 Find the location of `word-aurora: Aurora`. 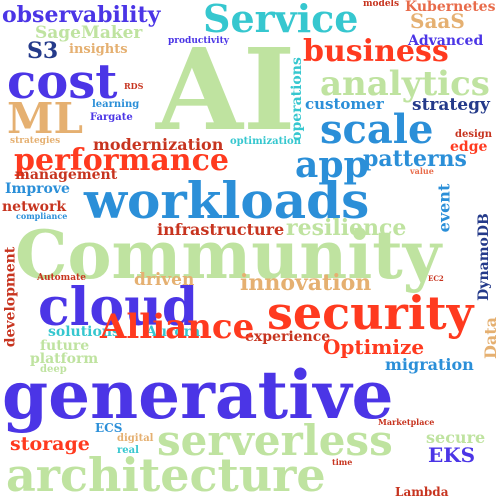

word-aurora: Aurora is located at coordinates (173, 332).